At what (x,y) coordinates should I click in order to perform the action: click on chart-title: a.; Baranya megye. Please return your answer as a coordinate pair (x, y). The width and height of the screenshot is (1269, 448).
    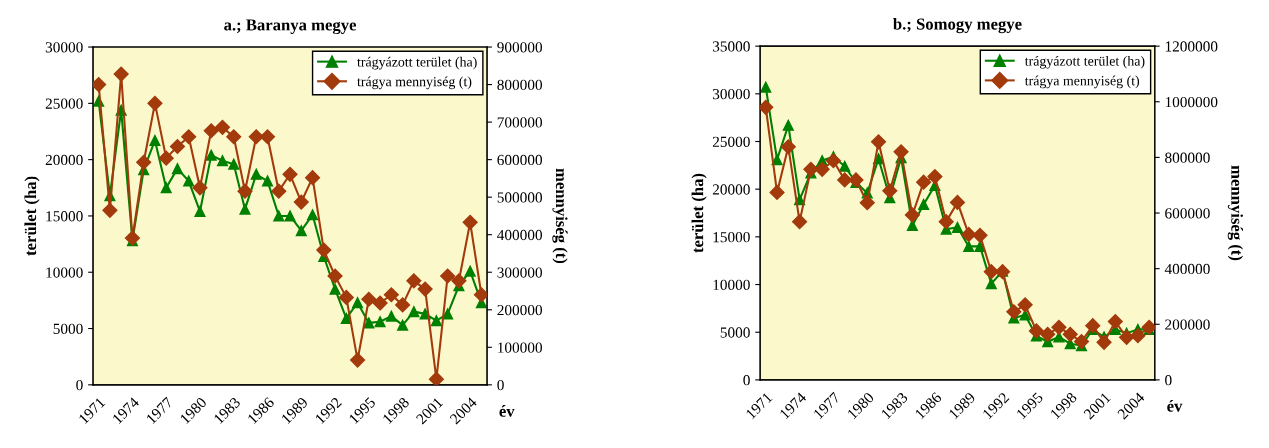
    Looking at the image, I should click on (290, 27).